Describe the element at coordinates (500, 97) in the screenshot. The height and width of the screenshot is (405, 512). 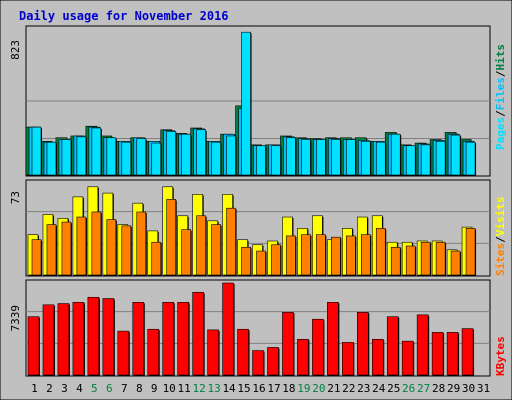
I see `side-label-group-0: Pages/Files/Hits` at that location.